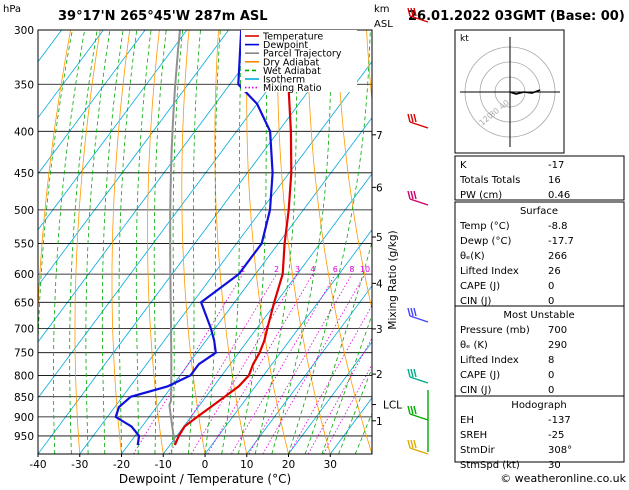  Describe the element at coordinates (365, 269) in the screenshot. I see `mixing-ratio-label: 10` at that location.